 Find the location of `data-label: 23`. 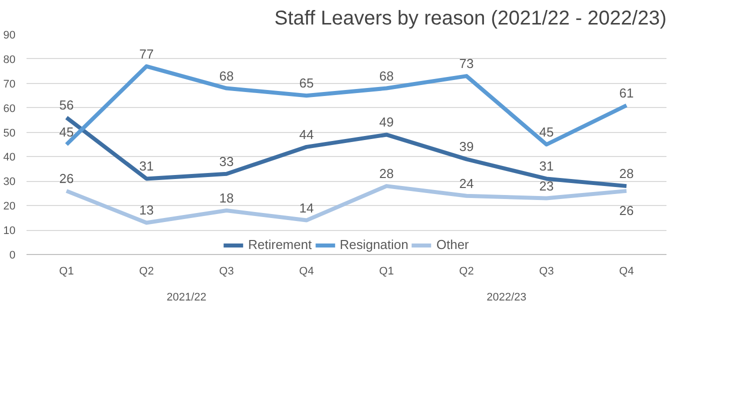

data-label: 23 is located at coordinates (546, 186).